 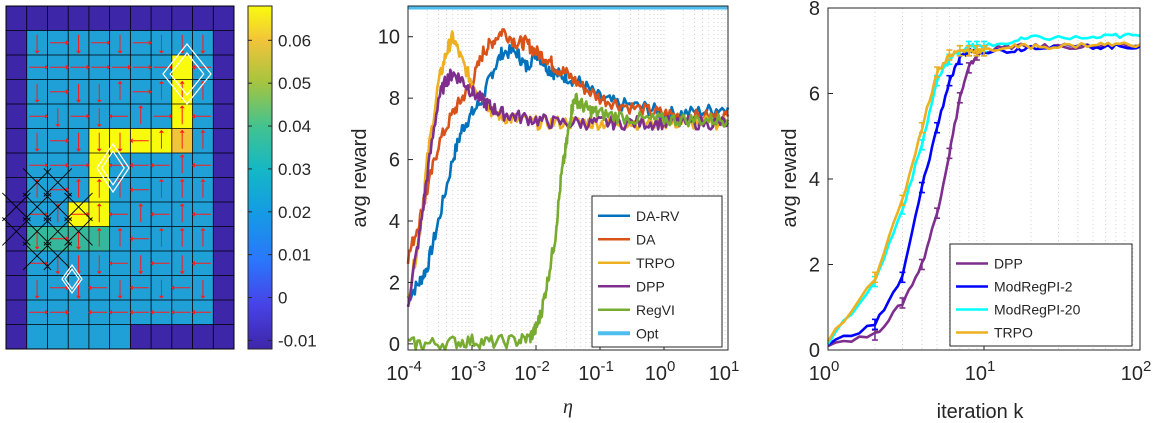 I want to click on x-tick-label: 10⁻⁴, so click(x=404, y=371).